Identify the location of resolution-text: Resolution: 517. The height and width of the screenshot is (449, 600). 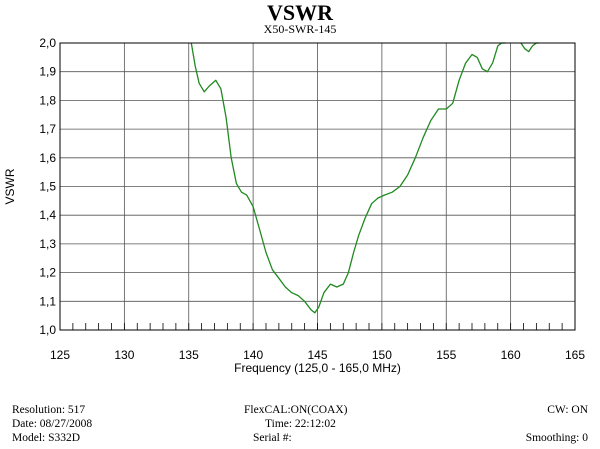
(49, 410).